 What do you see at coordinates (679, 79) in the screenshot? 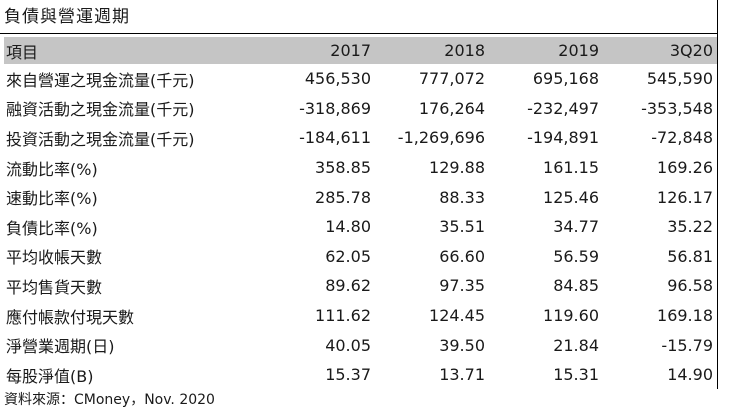
I see `row-value: 545,590` at bounding box center [679, 79].